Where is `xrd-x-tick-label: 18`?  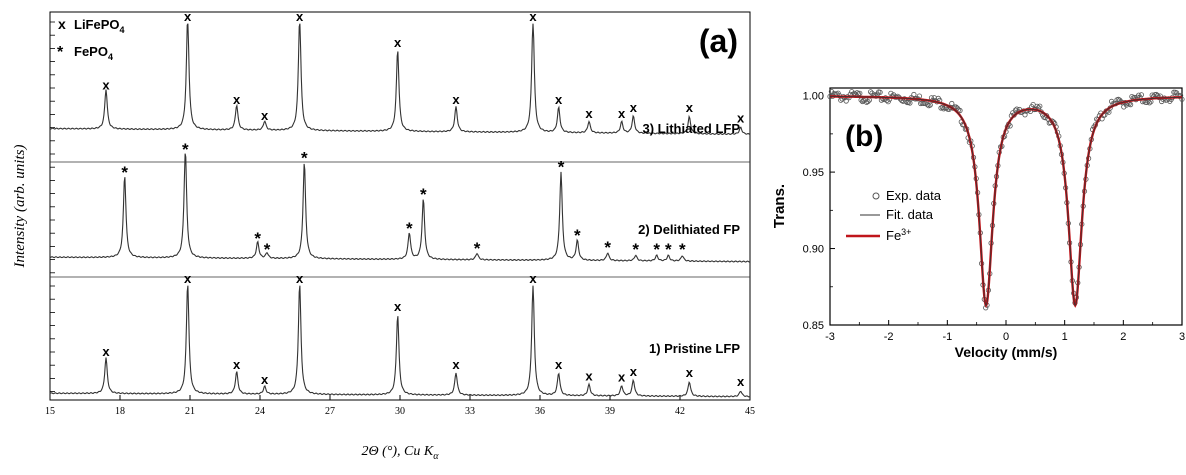
xrd-x-tick-label: 18 is located at coordinates (120, 411).